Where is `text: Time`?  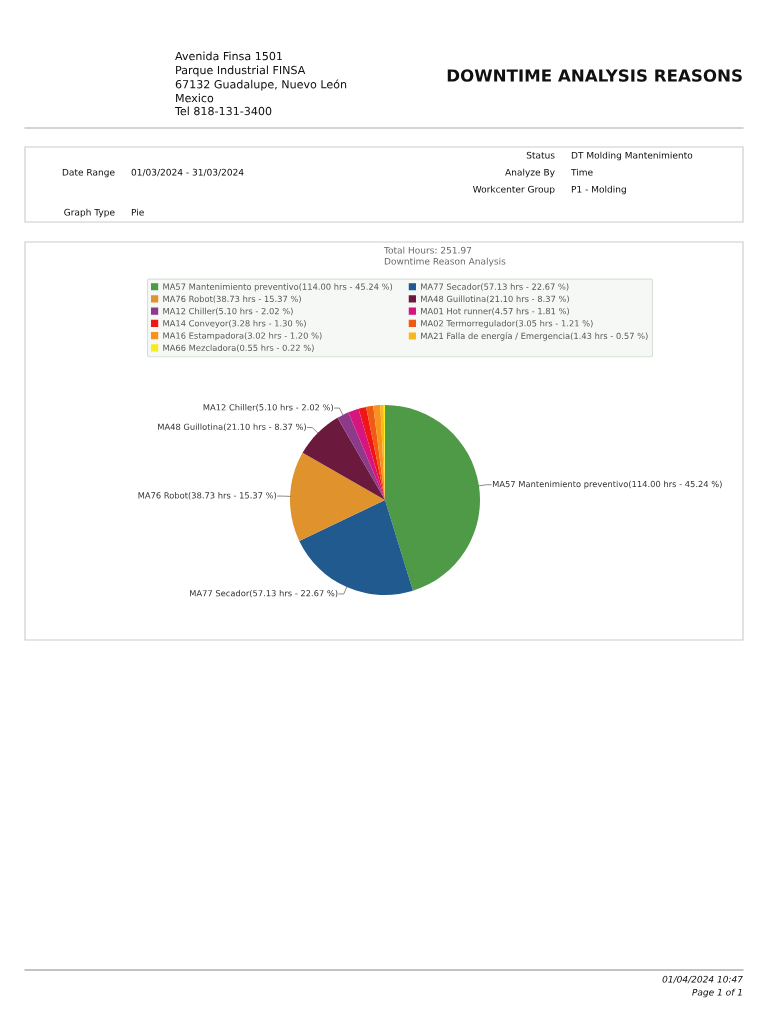 text: Time is located at coordinates (581, 172).